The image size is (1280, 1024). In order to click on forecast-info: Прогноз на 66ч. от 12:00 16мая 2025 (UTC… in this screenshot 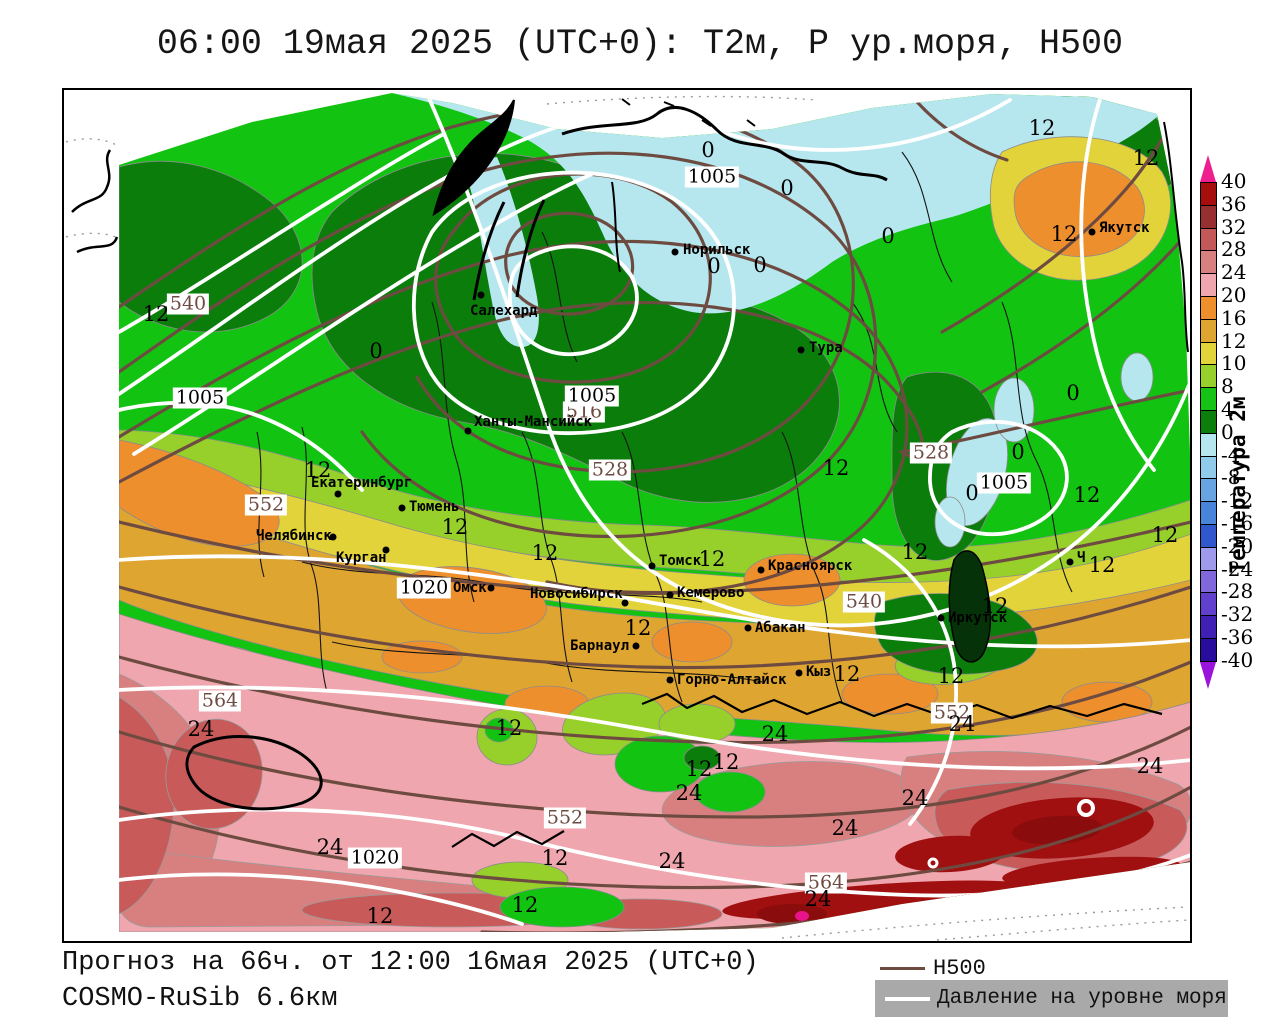, I will do `click(410, 963)`.